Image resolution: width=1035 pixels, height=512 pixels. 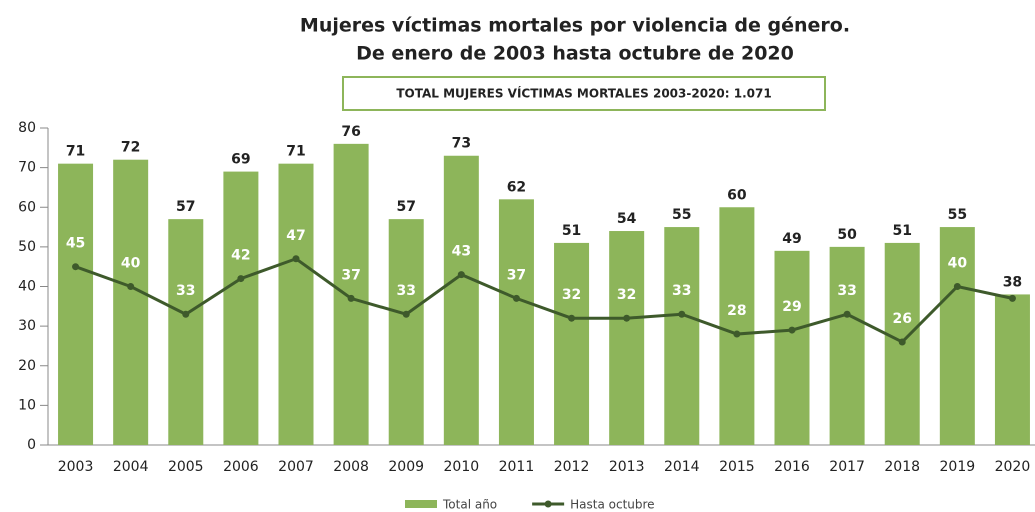 What do you see at coordinates (1012, 282) in the screenshot?
I see `bar-label: 38` at bounding box center [1012, 282].